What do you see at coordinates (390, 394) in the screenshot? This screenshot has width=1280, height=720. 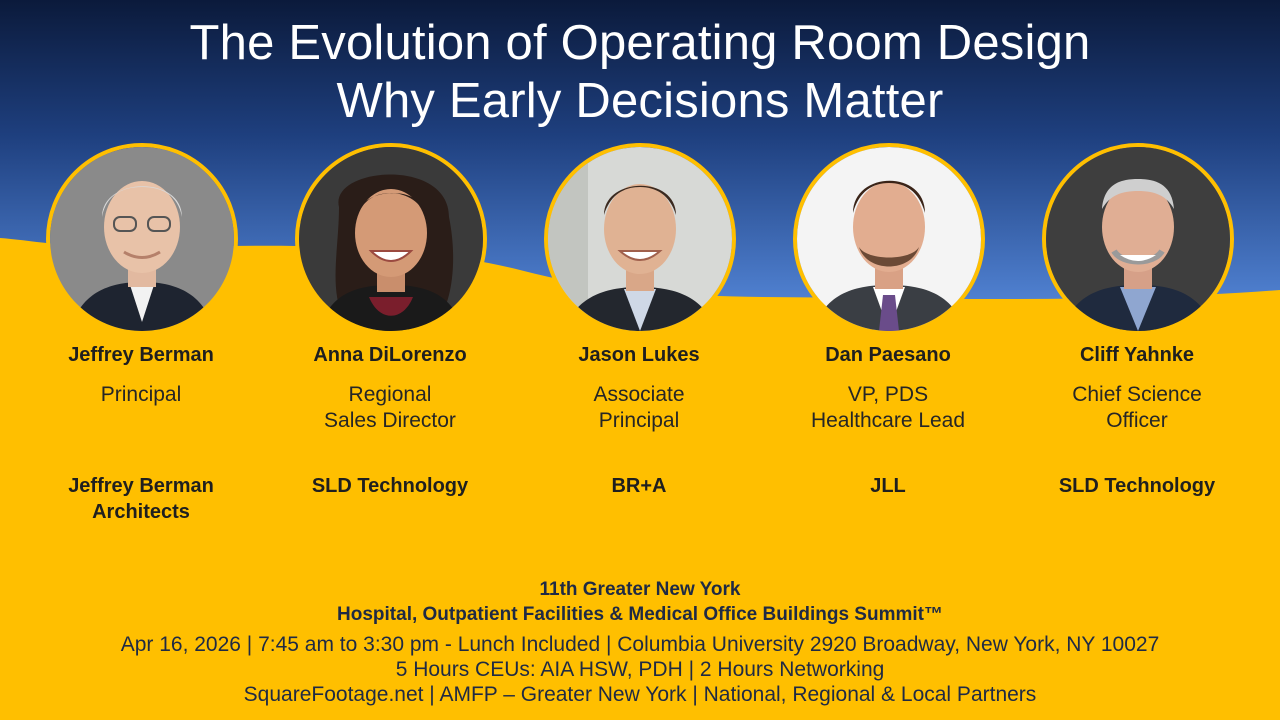 I see `speaker-role-line: Regional` at bounding box center [390, 394].